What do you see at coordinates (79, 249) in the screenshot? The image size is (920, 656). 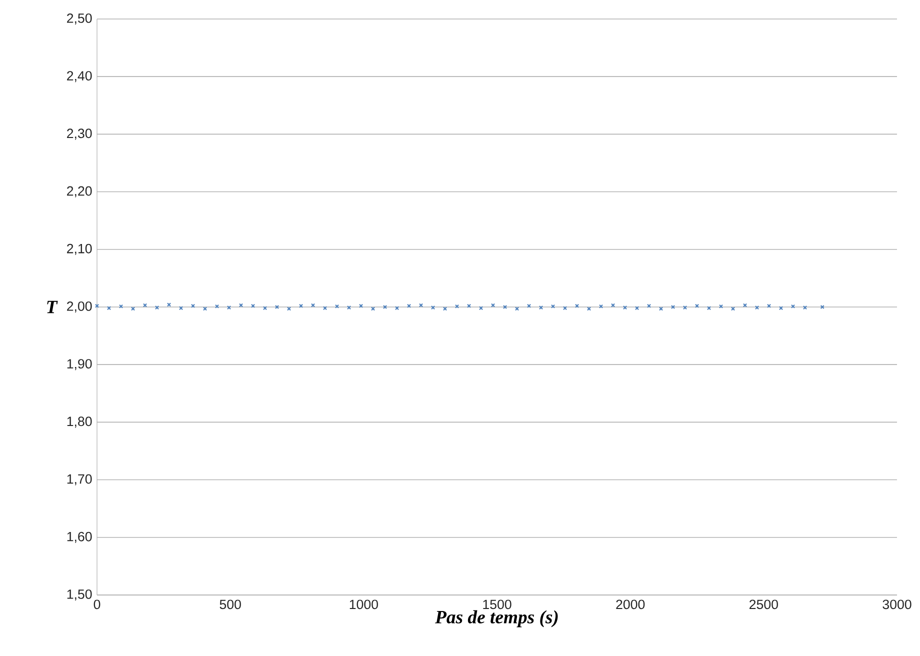 I see `y-tick-label: 2,10` at bounding box center [79, 249].